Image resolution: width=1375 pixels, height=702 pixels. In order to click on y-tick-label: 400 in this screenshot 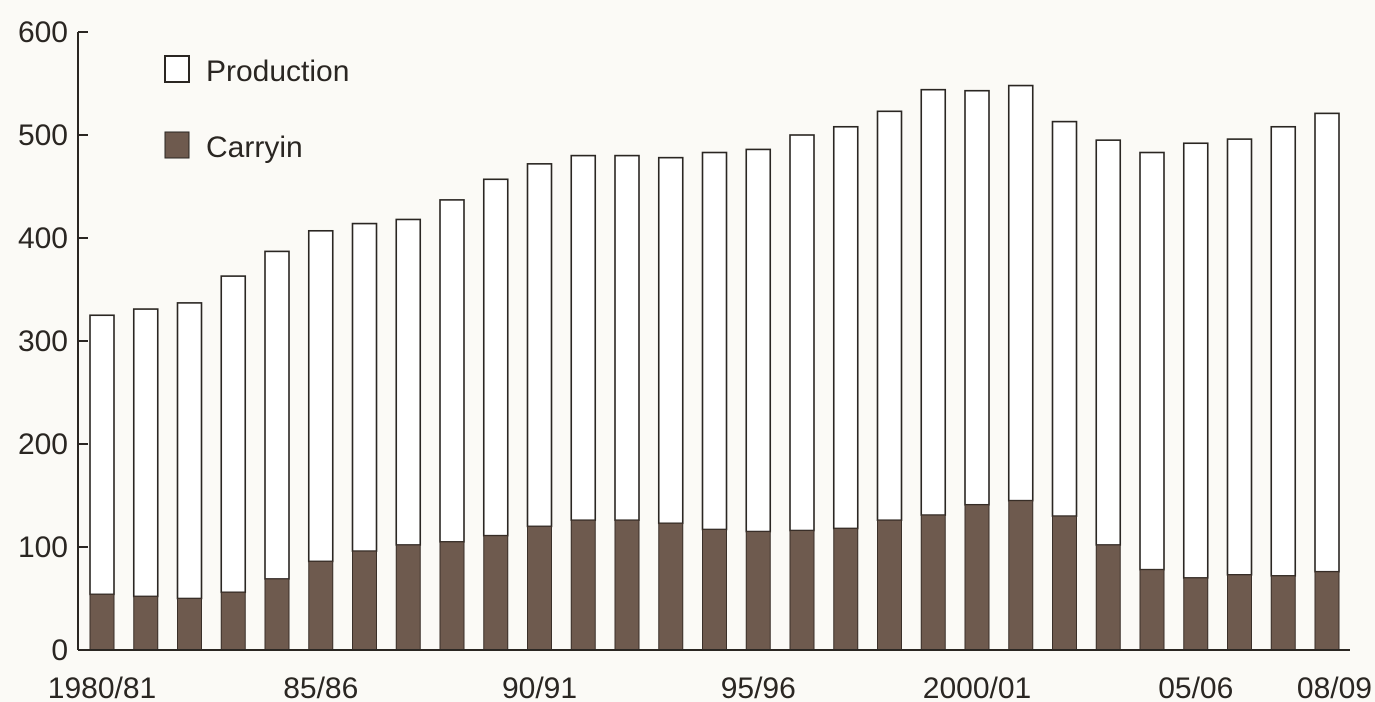, I will do `click(43, 238)`.